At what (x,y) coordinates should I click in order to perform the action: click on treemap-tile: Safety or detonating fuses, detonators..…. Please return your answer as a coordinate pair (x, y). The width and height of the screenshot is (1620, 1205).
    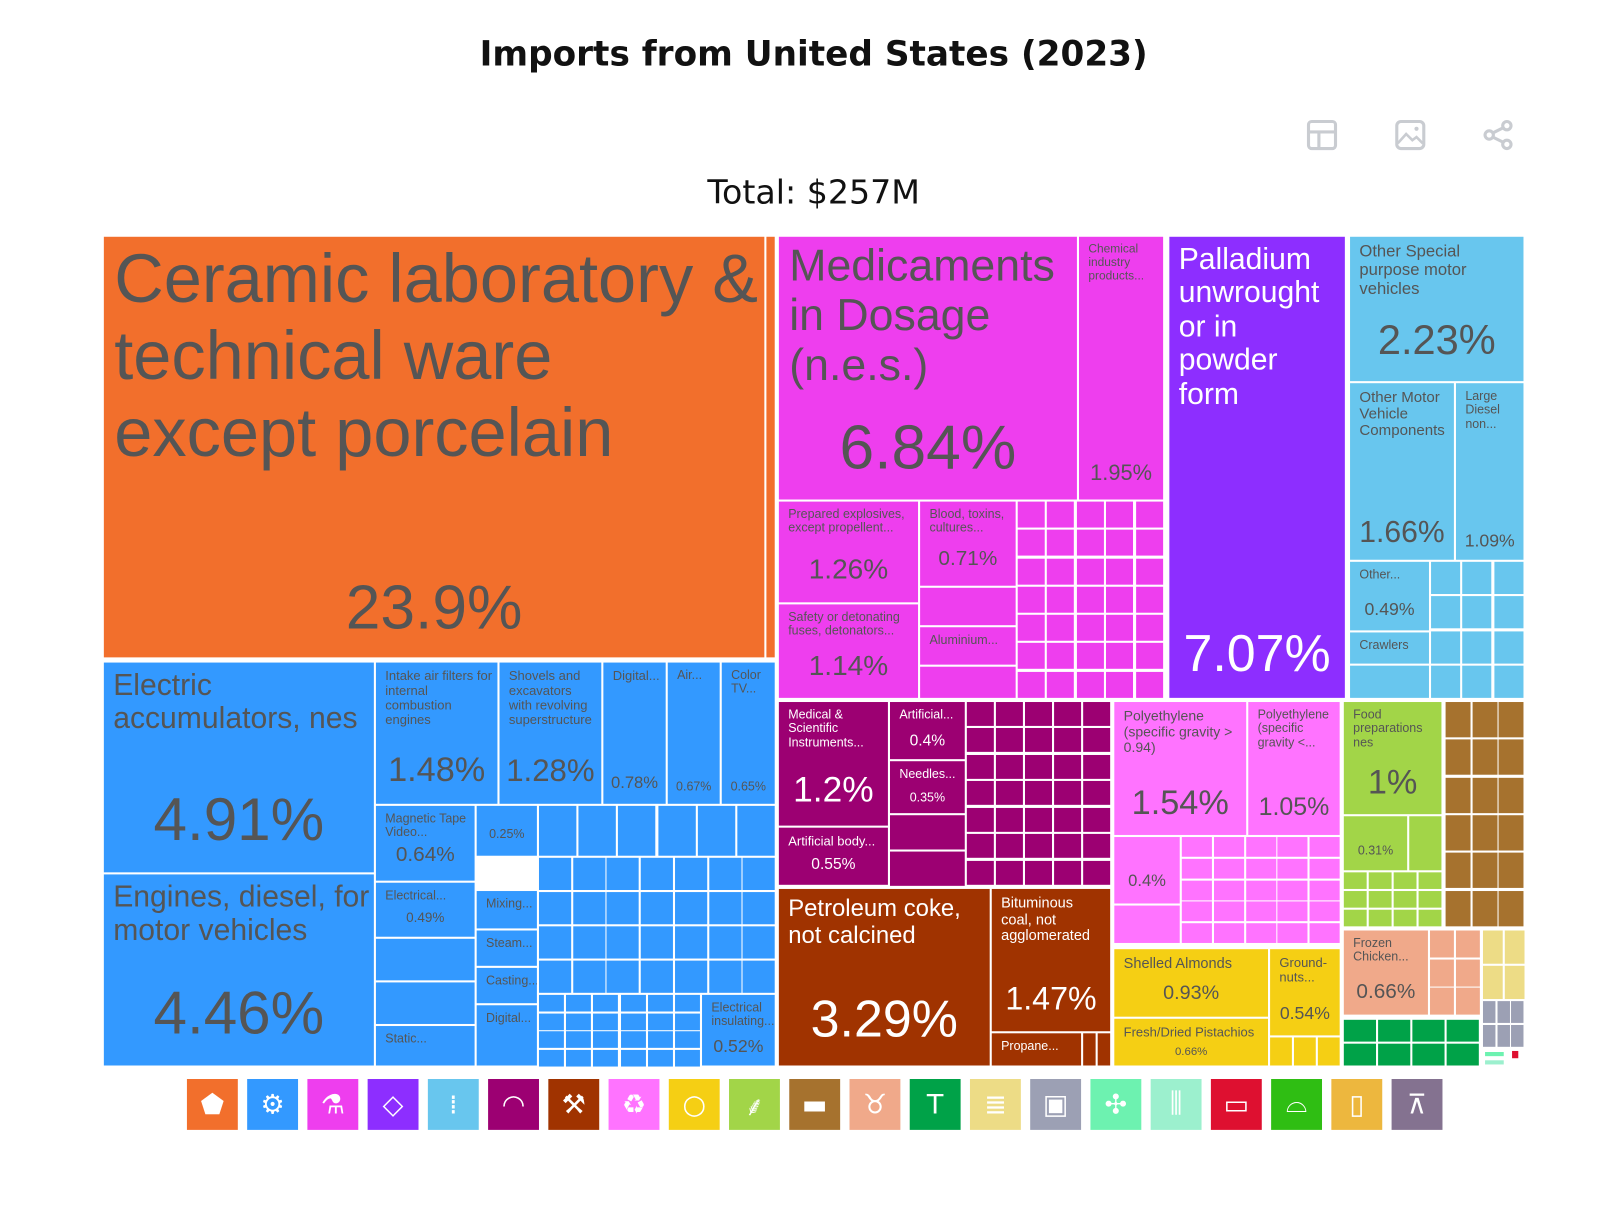
    Looking at the image, I should click on (848, 651).